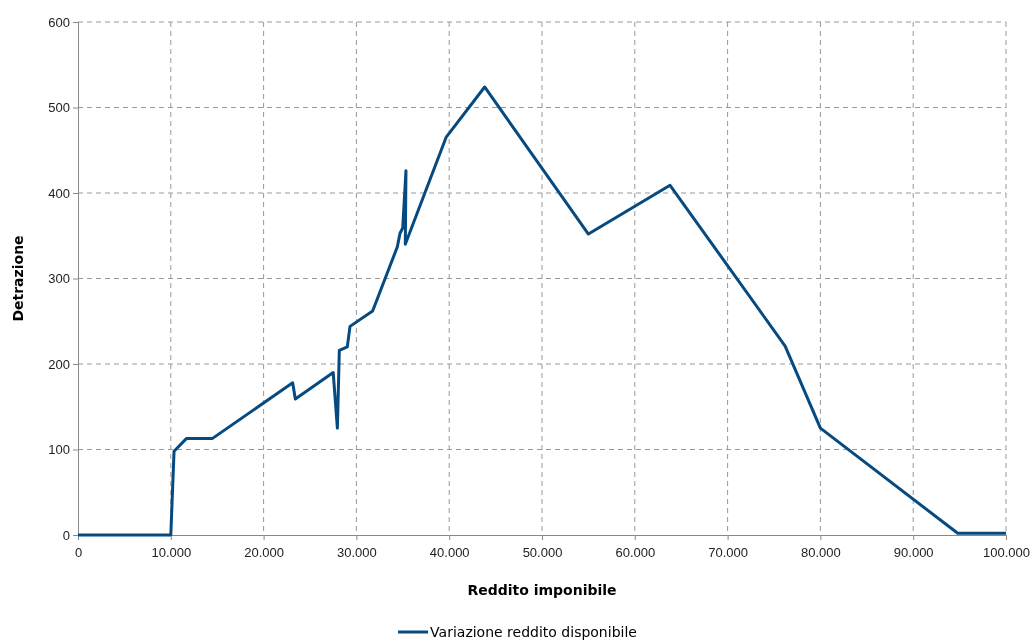 The width and height of the screenshot is (1035, 641). I want to click on x-tick-label: 70.000, so click(728, 553).